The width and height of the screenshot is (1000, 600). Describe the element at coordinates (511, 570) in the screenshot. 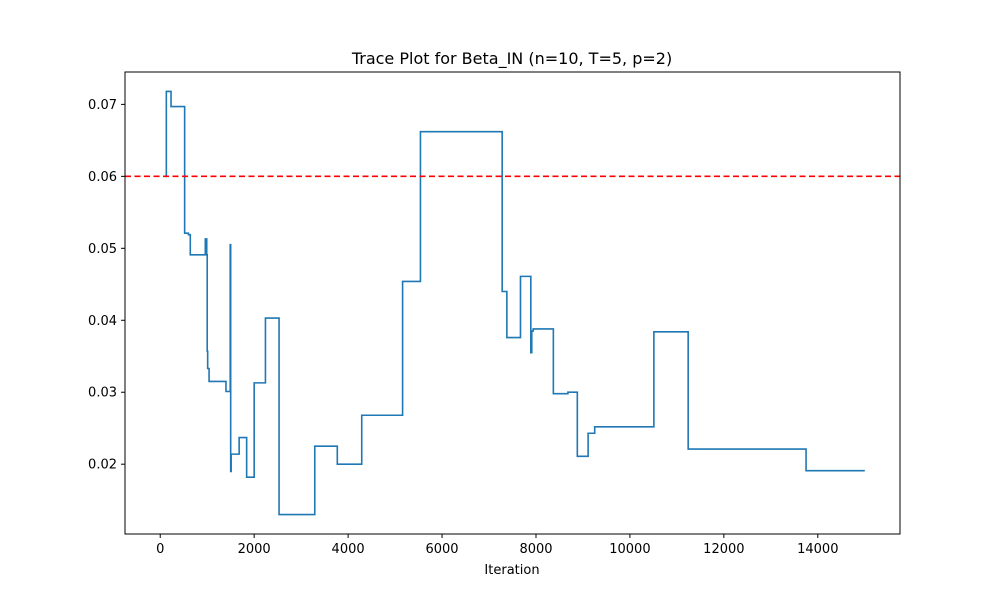

I see `x-axis-label: Iteration` at that location.